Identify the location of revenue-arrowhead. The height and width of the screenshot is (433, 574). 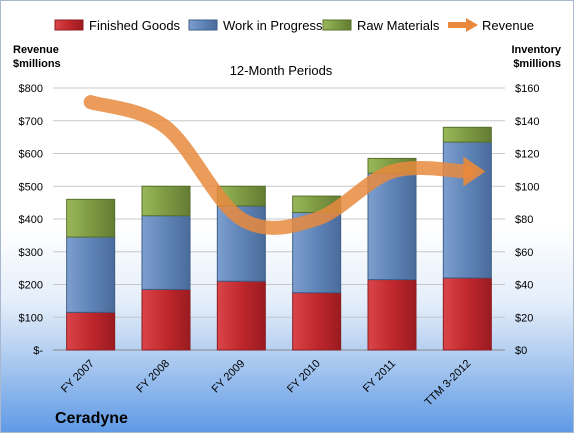
(474, 171).